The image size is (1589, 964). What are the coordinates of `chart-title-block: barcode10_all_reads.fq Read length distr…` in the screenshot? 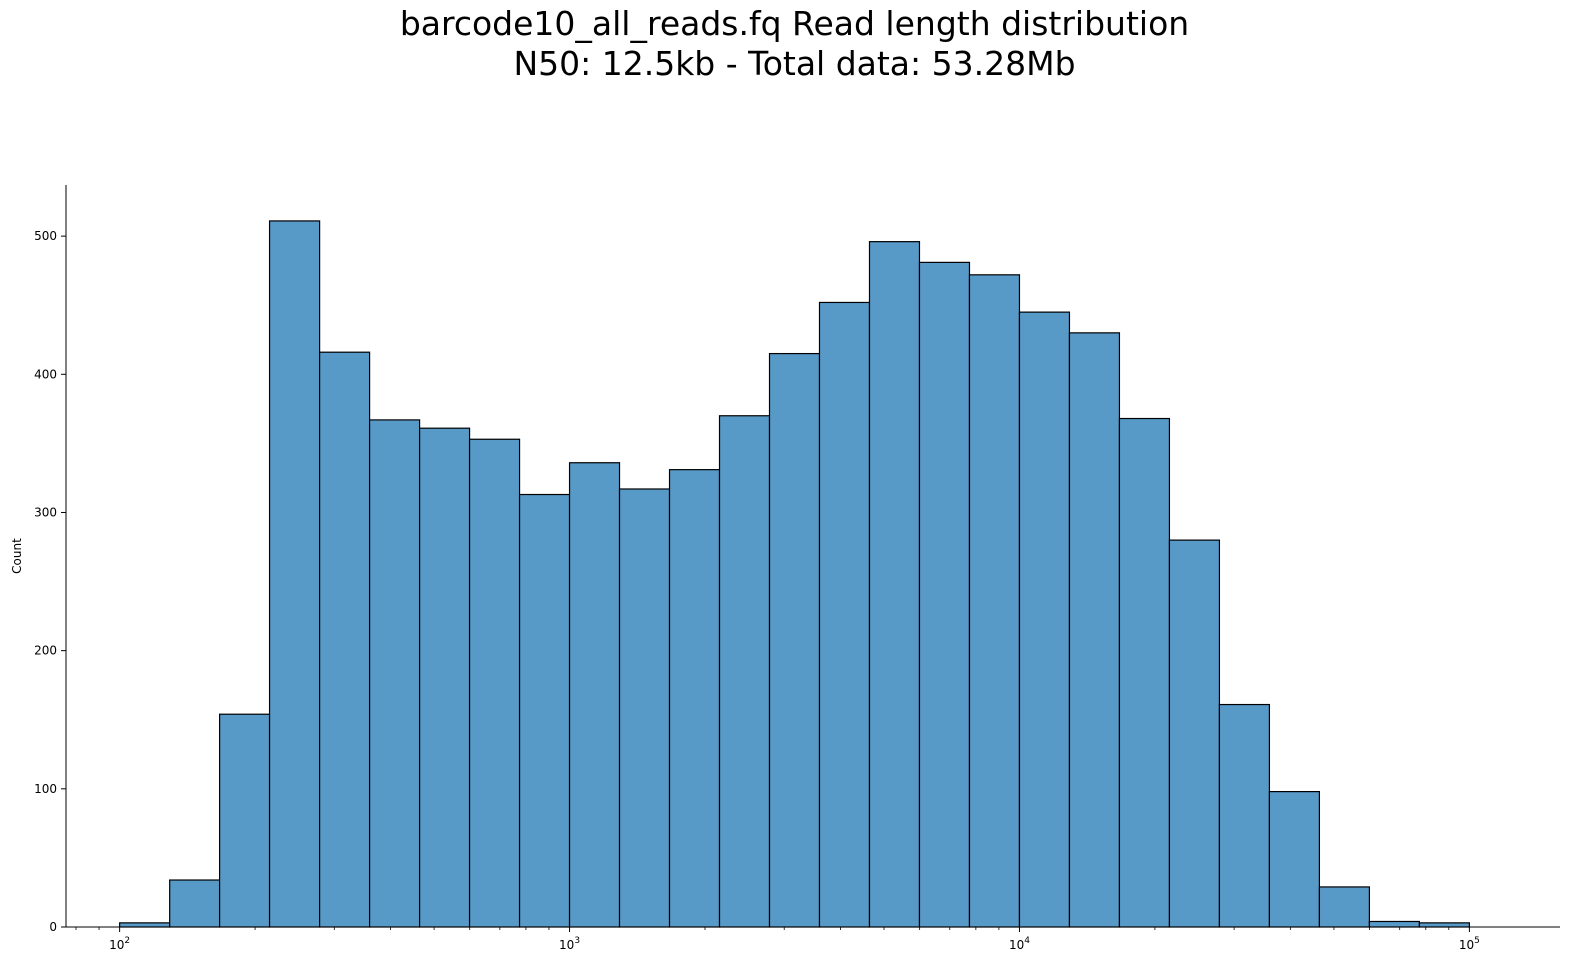 It's located at (794, 44).